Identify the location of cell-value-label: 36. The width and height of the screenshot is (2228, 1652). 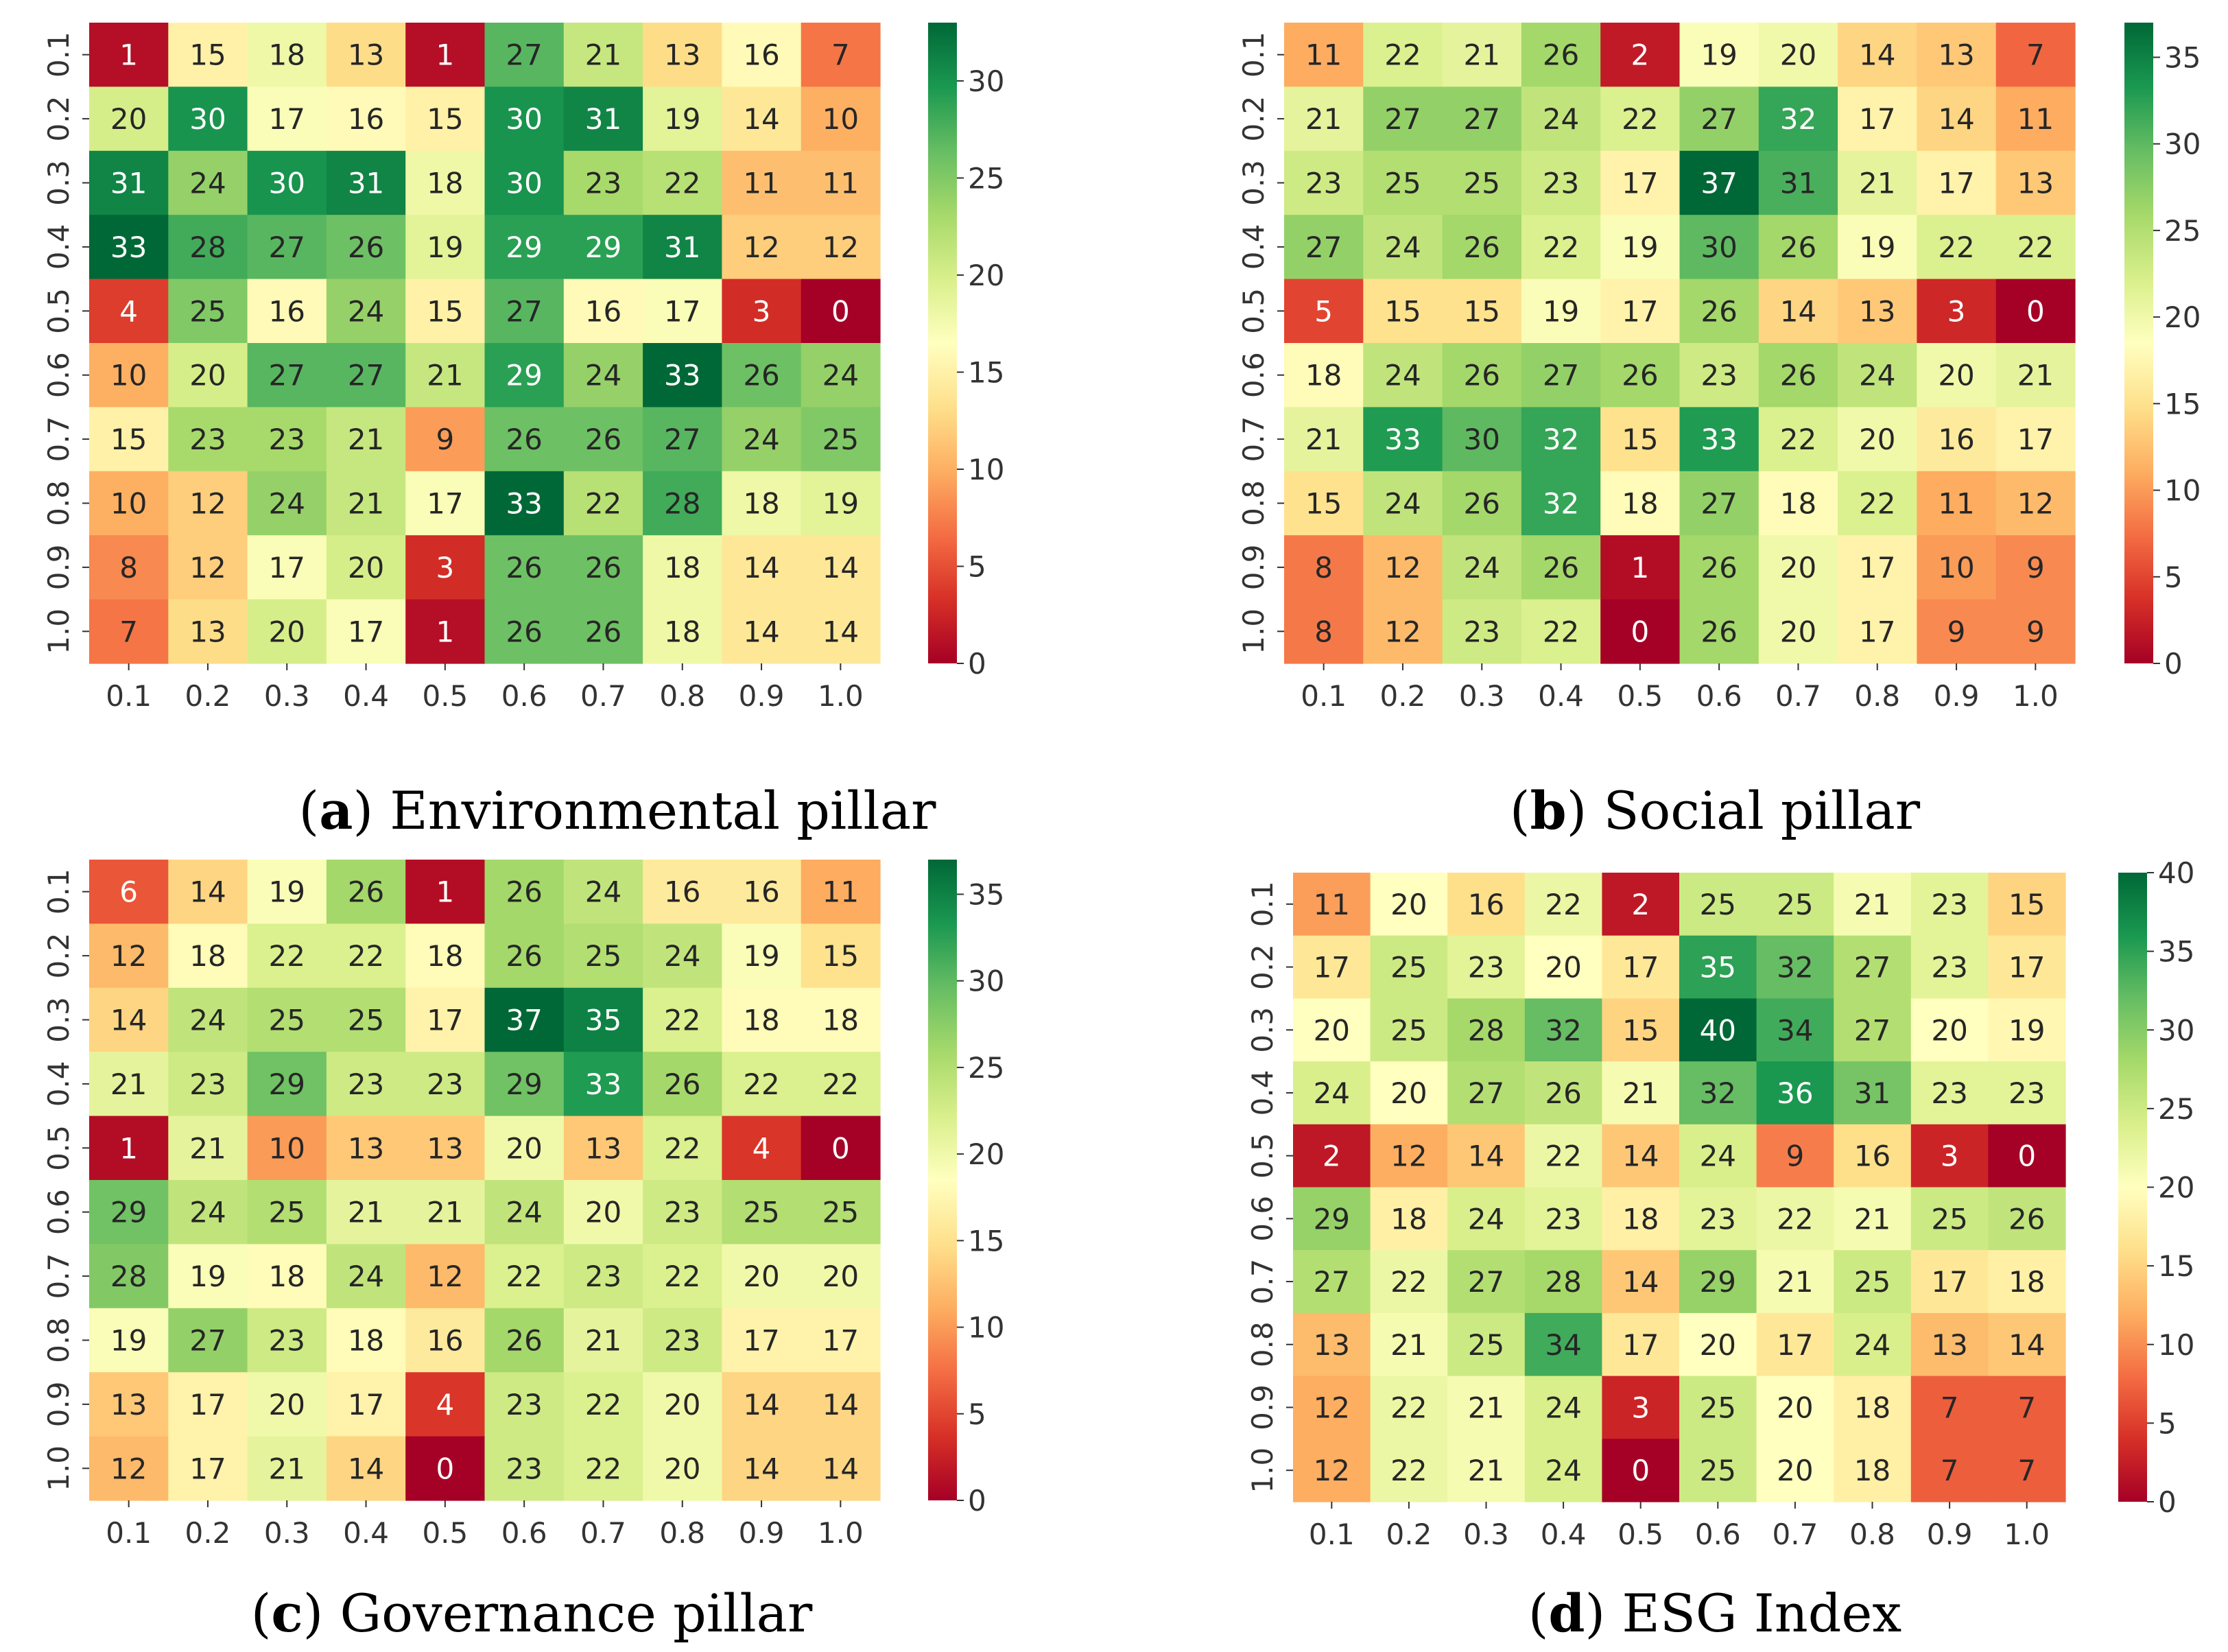
(1795, 1093).